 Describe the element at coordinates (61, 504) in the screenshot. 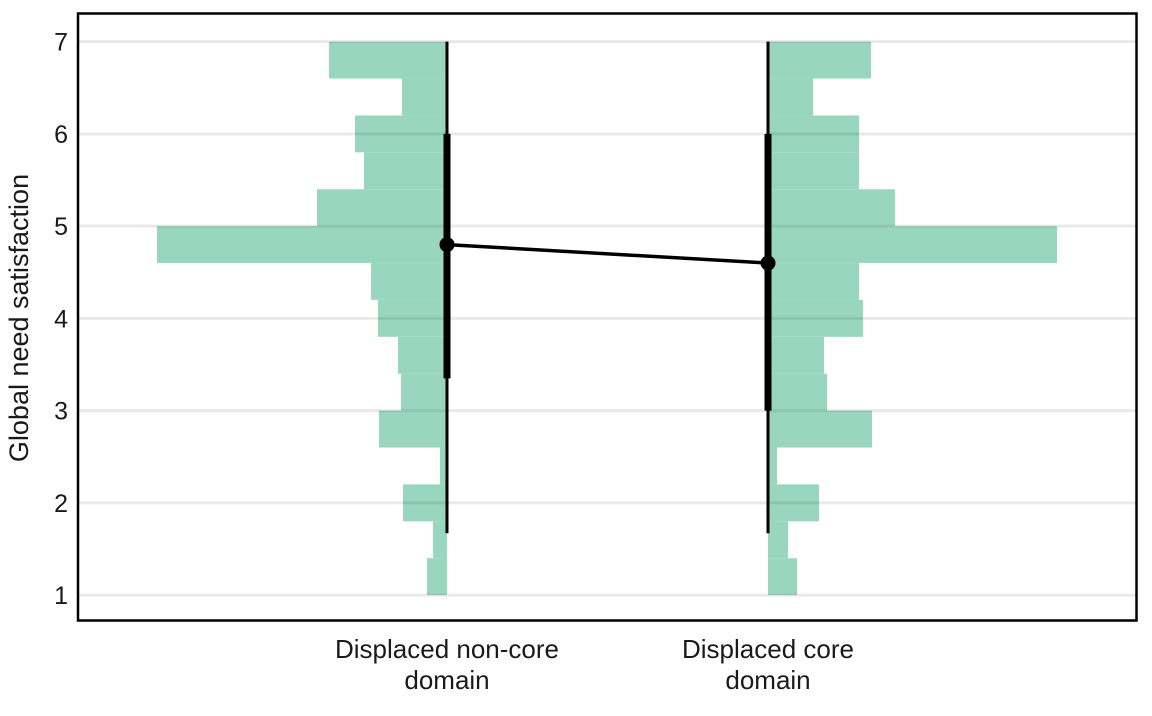

I see `y-tick-label: 2` at that location.